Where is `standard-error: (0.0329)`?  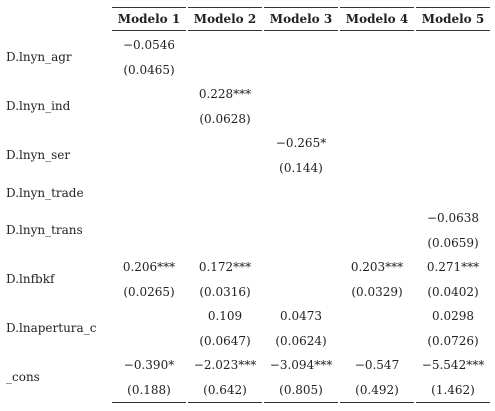
standard-error: (0.0329) is located at coordinates (377, 292).